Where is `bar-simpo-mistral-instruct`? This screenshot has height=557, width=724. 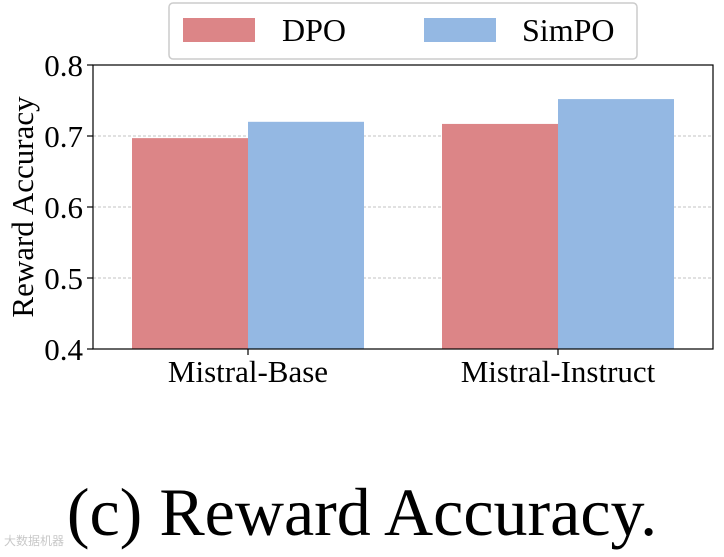
bar-simpo-mistral-instruct is located at coordinates (616, 224).